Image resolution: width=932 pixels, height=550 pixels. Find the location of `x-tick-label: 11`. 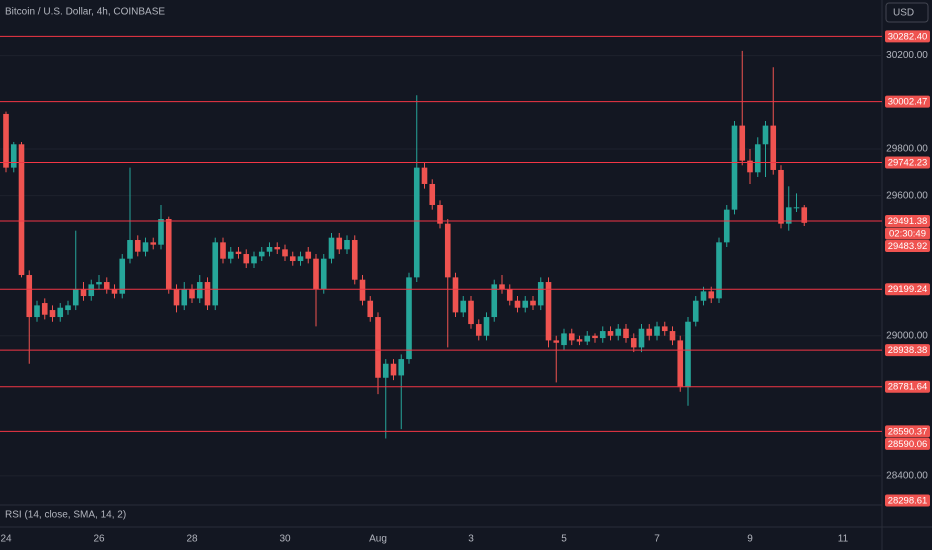

x-tick-label: 11 is located at coordinates (843, 539).